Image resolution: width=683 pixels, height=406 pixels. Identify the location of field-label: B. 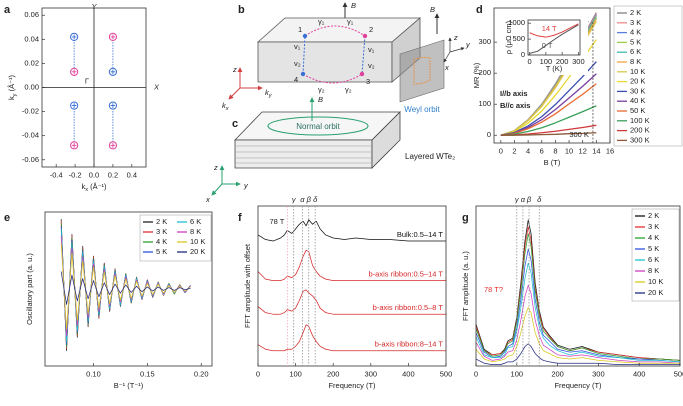
(320, 99).